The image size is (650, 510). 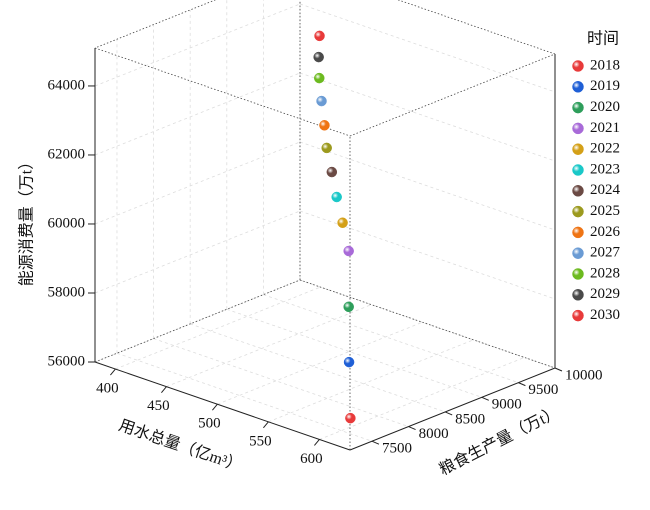 I want to click on legend-label: 2025, so click(x=605, y=211).